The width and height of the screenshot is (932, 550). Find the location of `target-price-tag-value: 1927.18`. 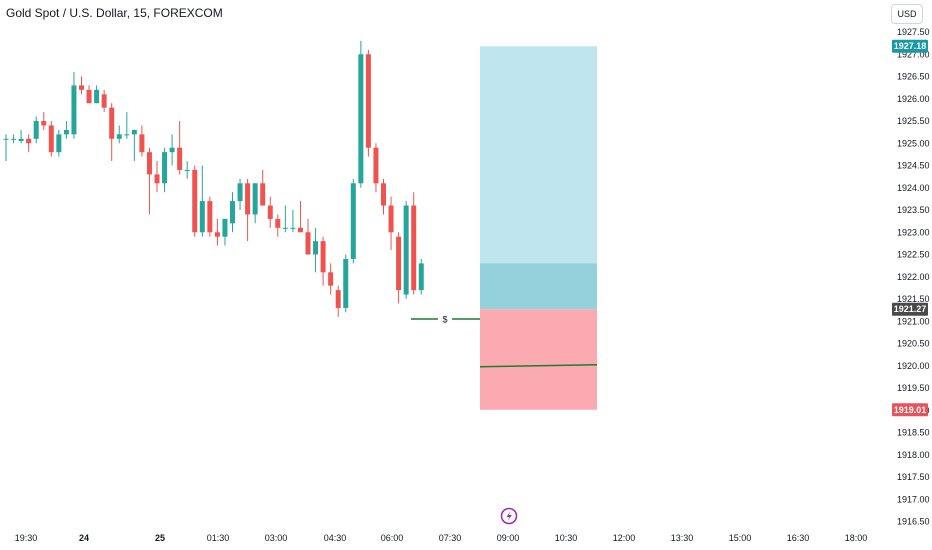

target-price-tag-value: 1927.18 is located at coordinates (910, 46).